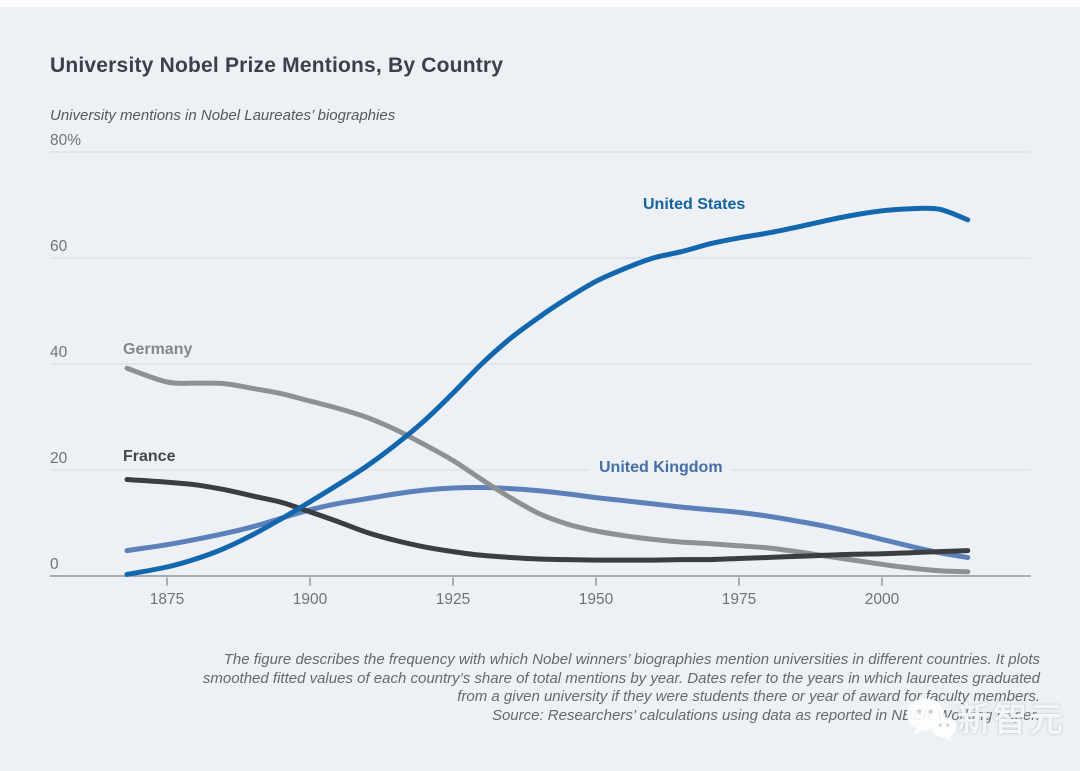 The height and width of the screenshot is (771, 1080). I want to click on y-tick-label: 20, so click(59, 458).